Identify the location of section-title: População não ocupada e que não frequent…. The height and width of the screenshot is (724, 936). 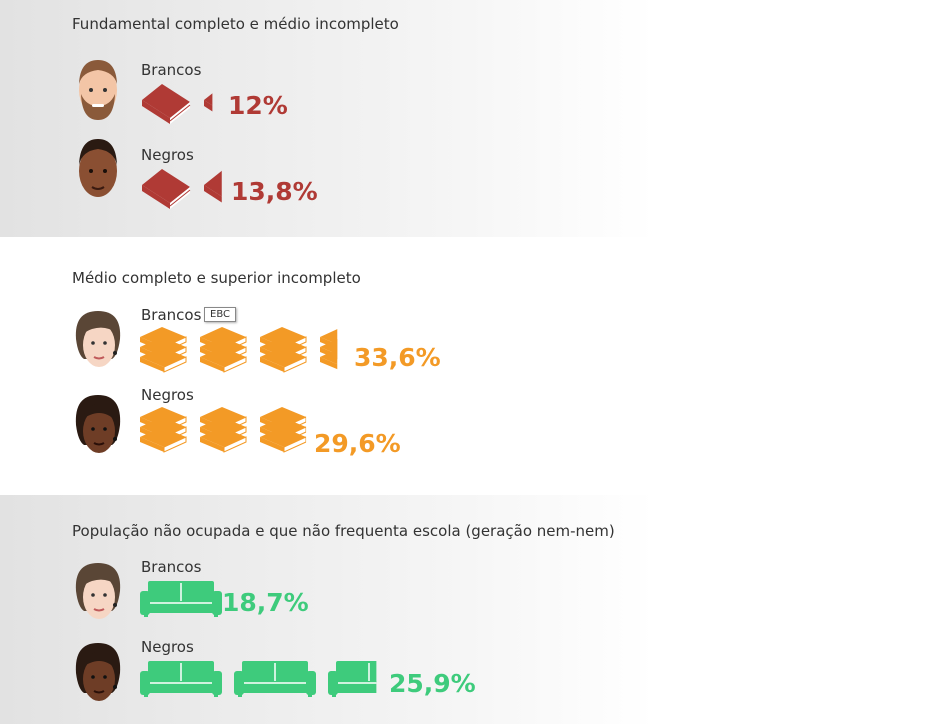
(343, 531).